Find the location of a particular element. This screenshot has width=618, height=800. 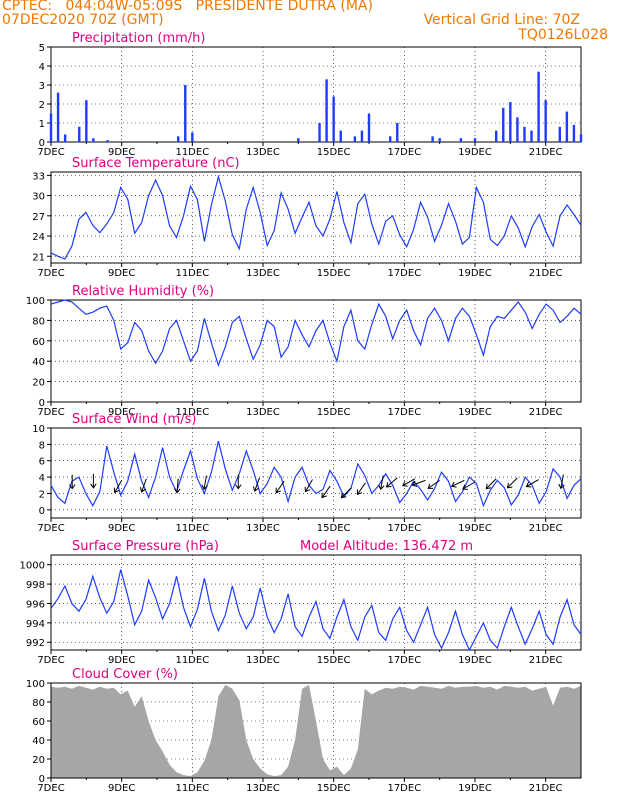

pres-ytick-label: 994 is located at coordinates (35, 624).